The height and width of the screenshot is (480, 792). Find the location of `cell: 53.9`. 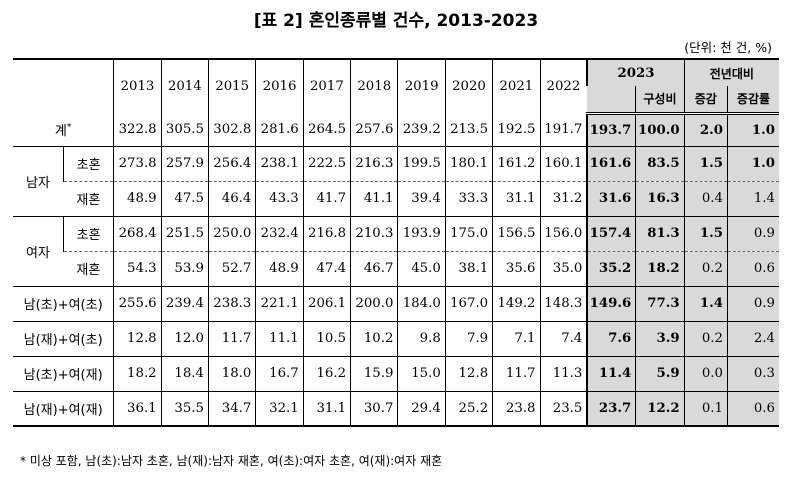

cell: 53.9 is located at coordinates (184, 268).